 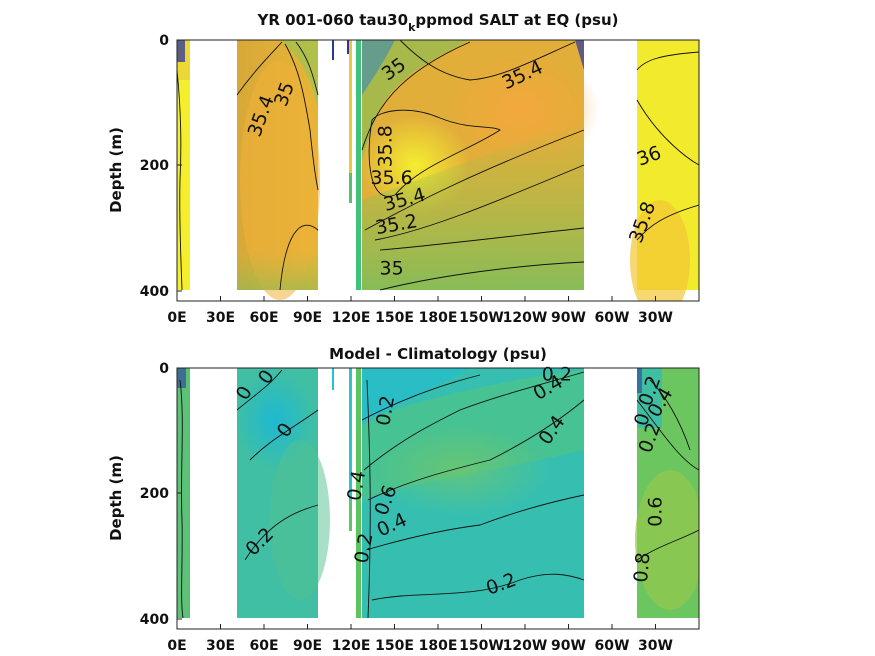 What do you see at coordinates (642, 419) in the screenshot?
I see `bottom-contour-label: 0` at bounding box center [642, 419].